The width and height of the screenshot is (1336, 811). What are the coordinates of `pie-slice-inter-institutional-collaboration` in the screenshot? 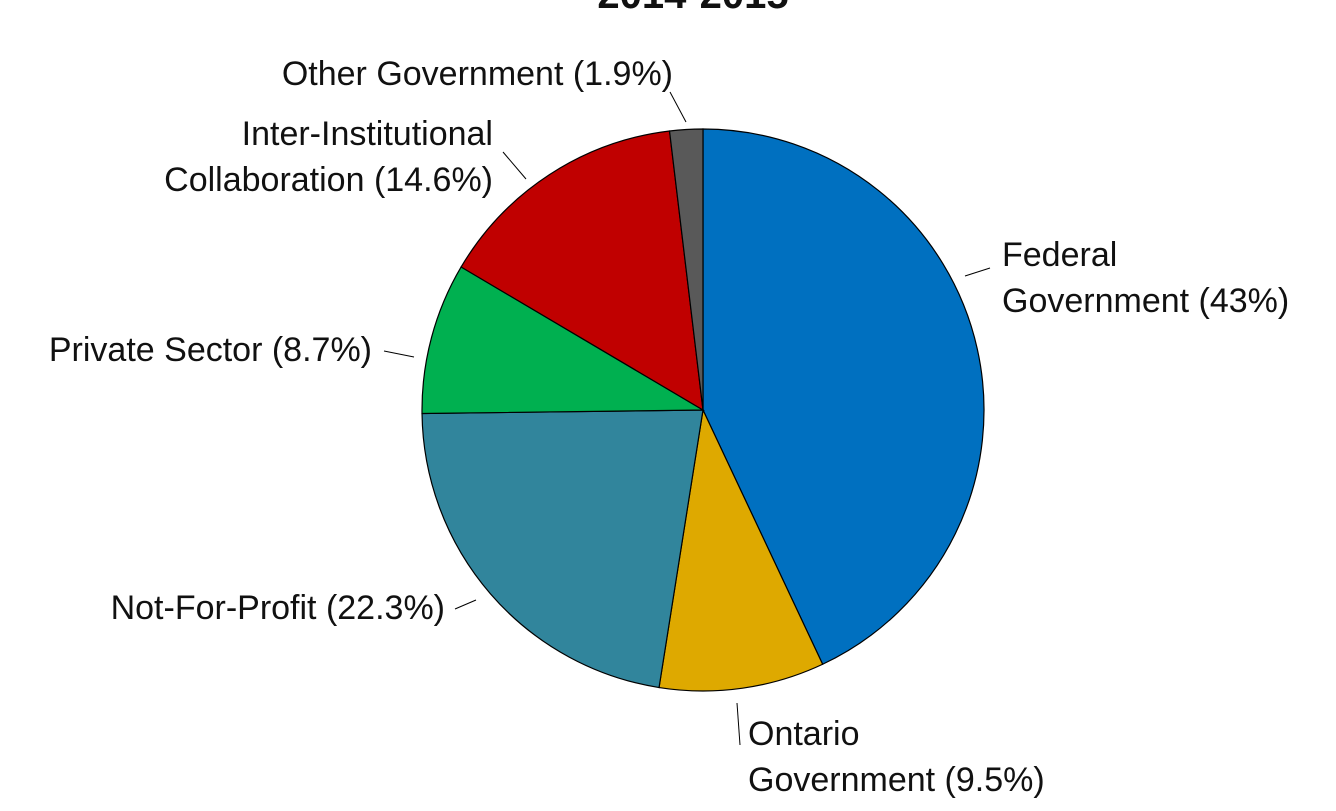 It's located at (582, 271).